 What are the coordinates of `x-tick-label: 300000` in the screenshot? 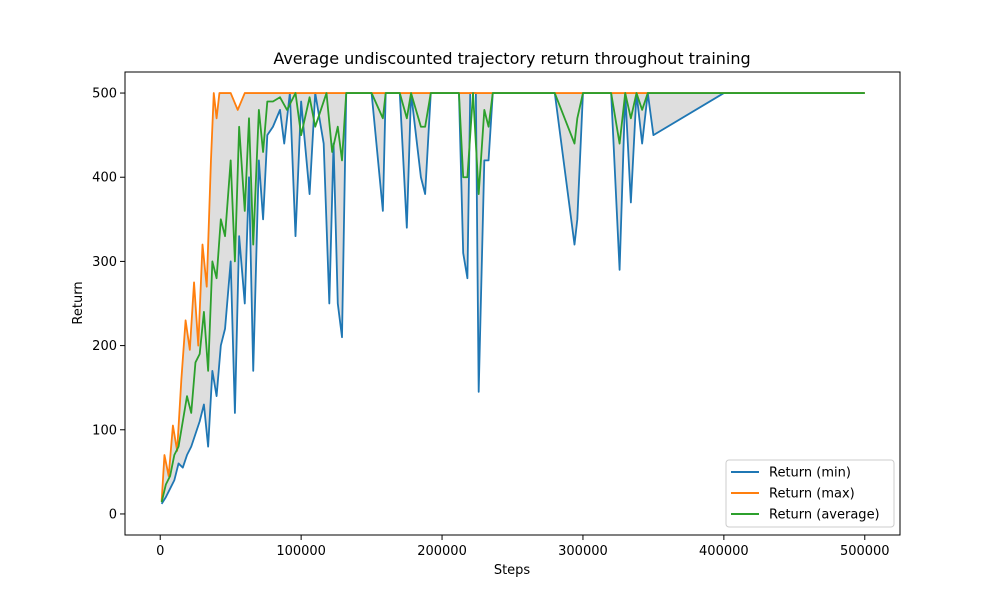 It's located at (583, 551).